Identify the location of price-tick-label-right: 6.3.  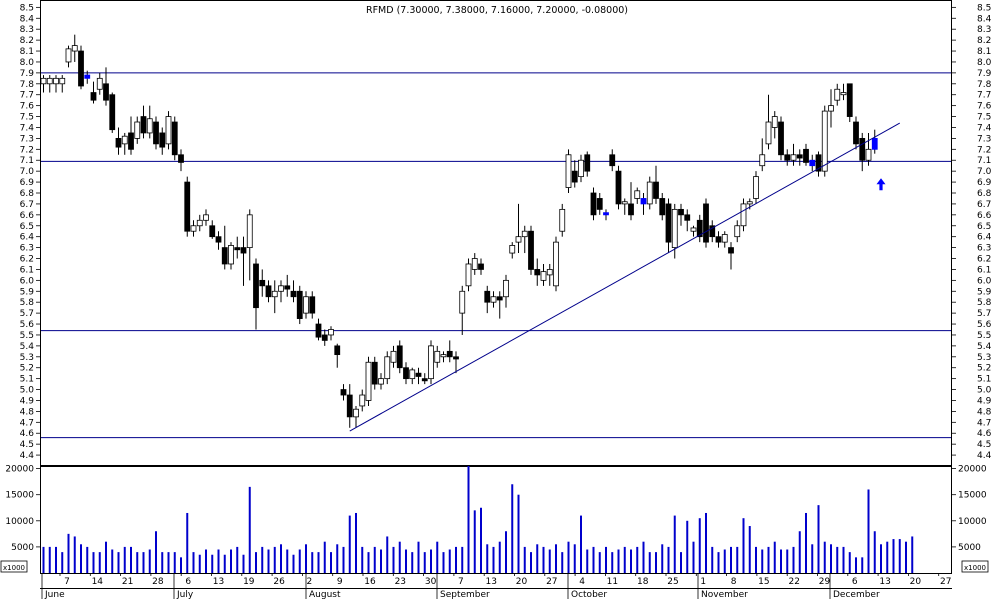
(984, 249).